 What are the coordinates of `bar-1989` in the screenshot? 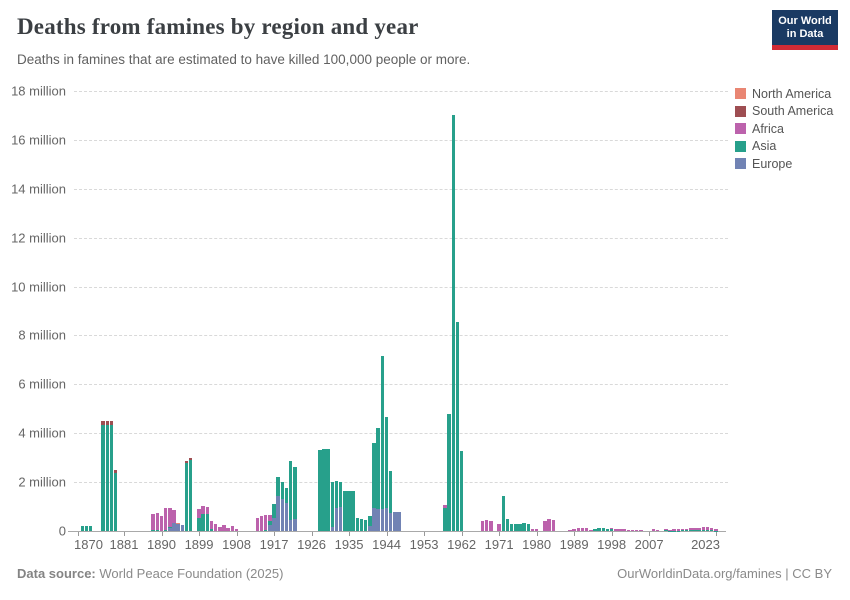 It's located at (574, 530).